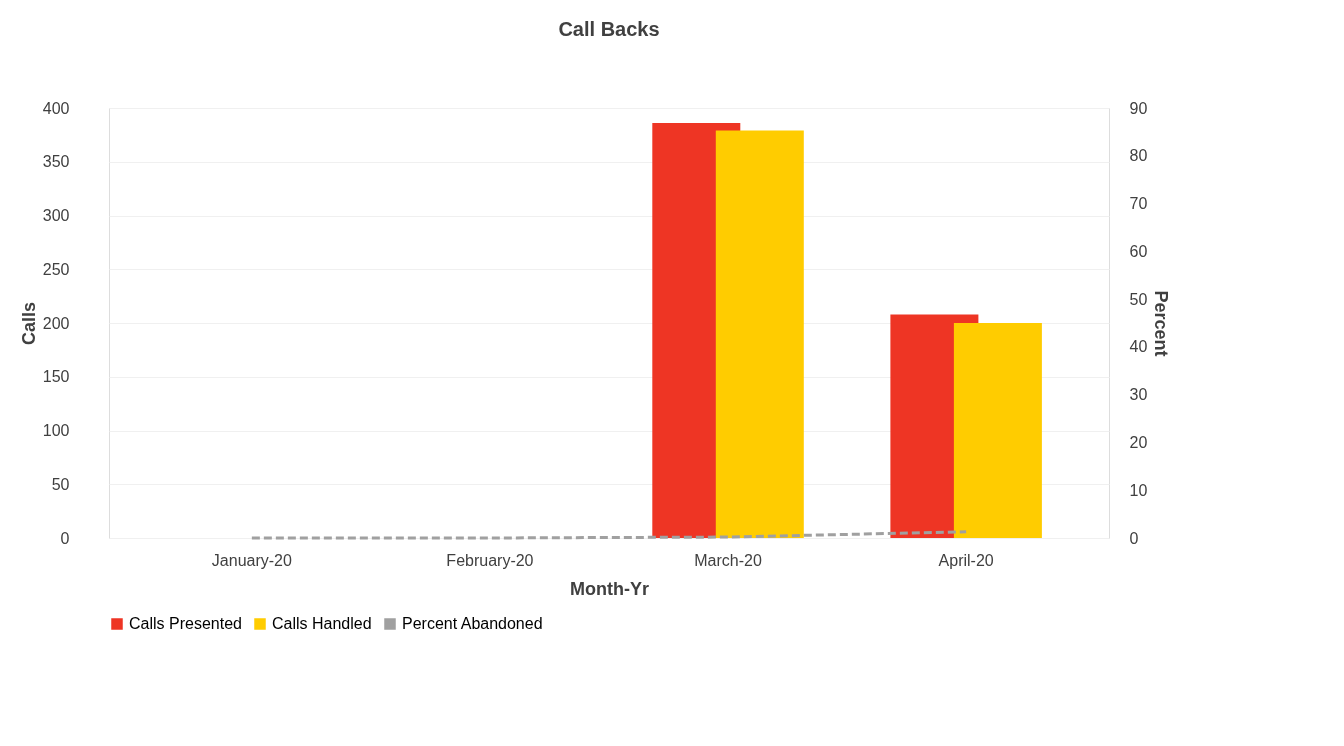 The width and height of the screenshot is (1344, 746). Describe the element at coordinates (56, 162) in the screenshot. I see `y-tick-label: 350` at that location.